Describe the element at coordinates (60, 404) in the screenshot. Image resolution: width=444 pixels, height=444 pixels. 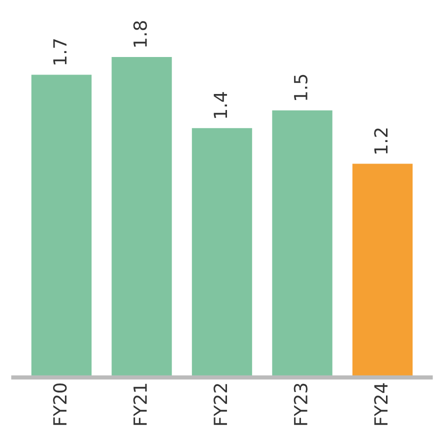
I see `x-tick-label: FY20` at that location.